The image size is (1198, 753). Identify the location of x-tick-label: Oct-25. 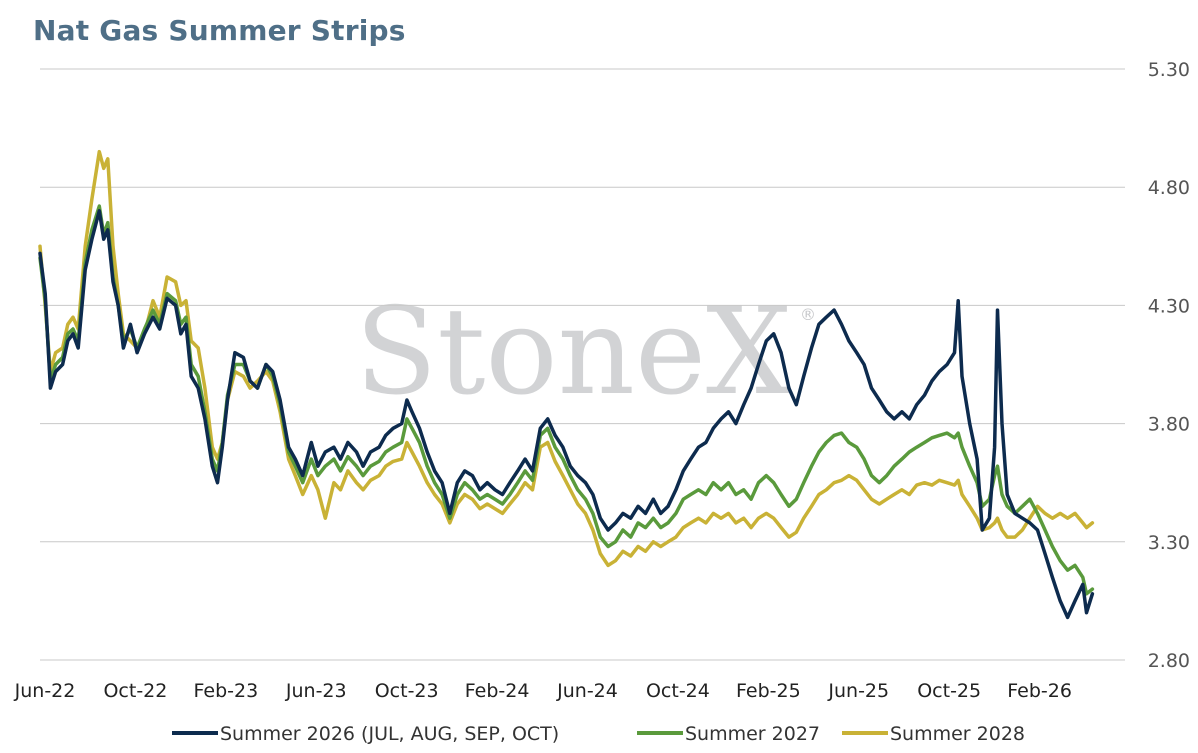
(949, 691).